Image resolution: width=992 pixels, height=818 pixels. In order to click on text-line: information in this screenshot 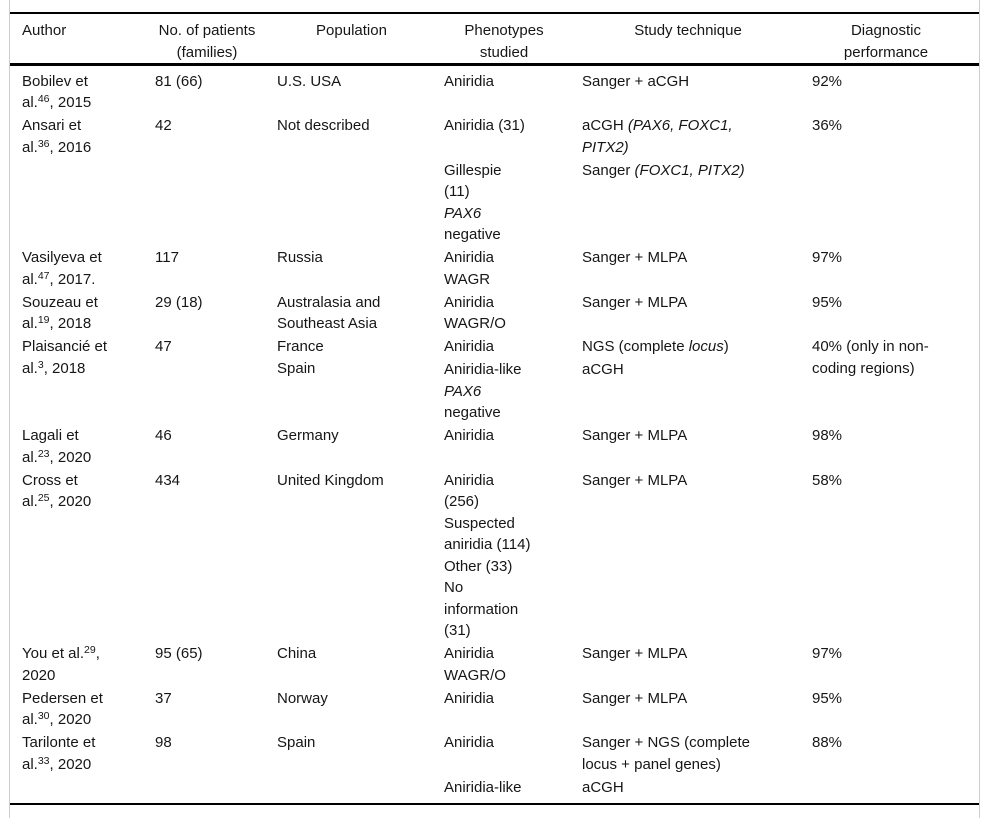, I will do `click(481, 609)`.